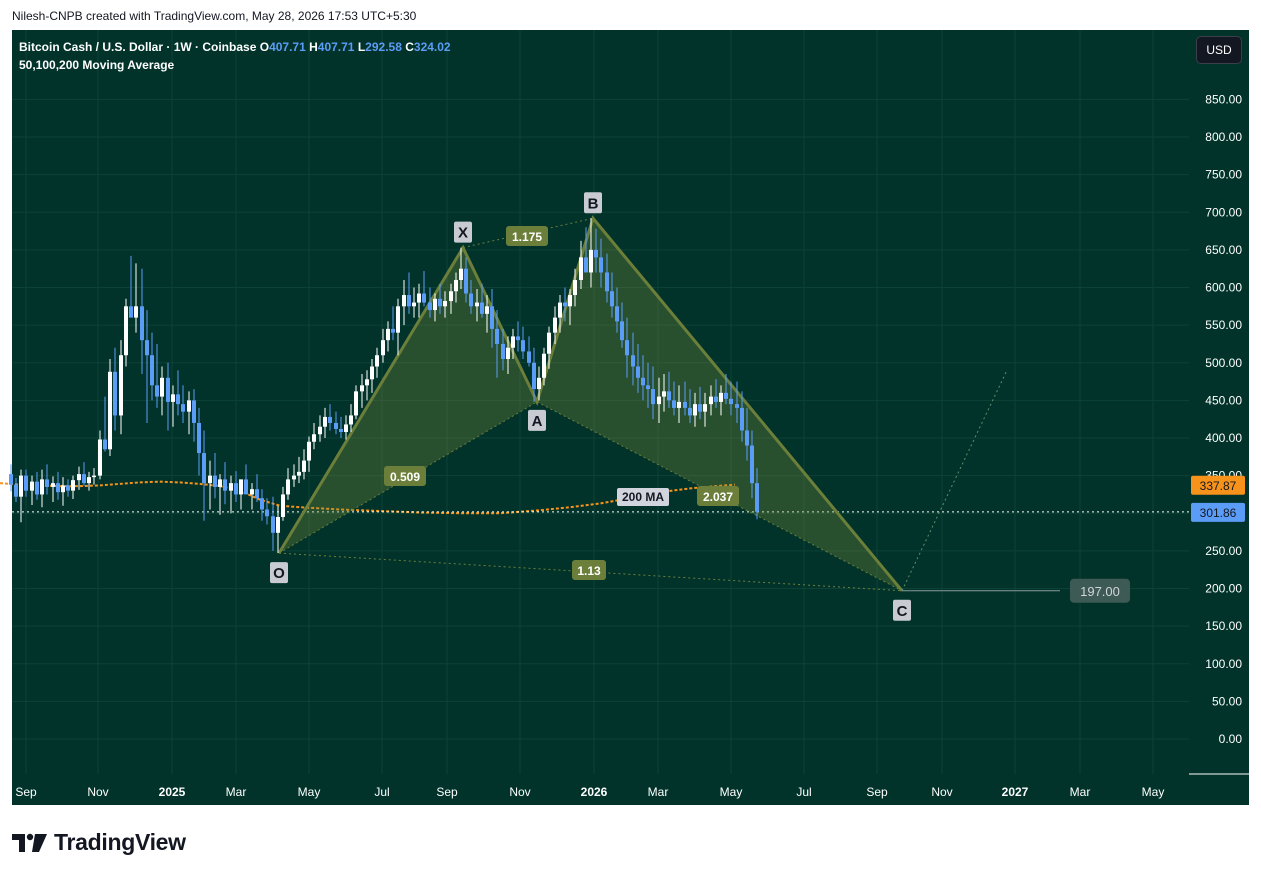 The width and height of the screenshot is (1261, 875). I want to click on svg-text: C, so click(902, 611).